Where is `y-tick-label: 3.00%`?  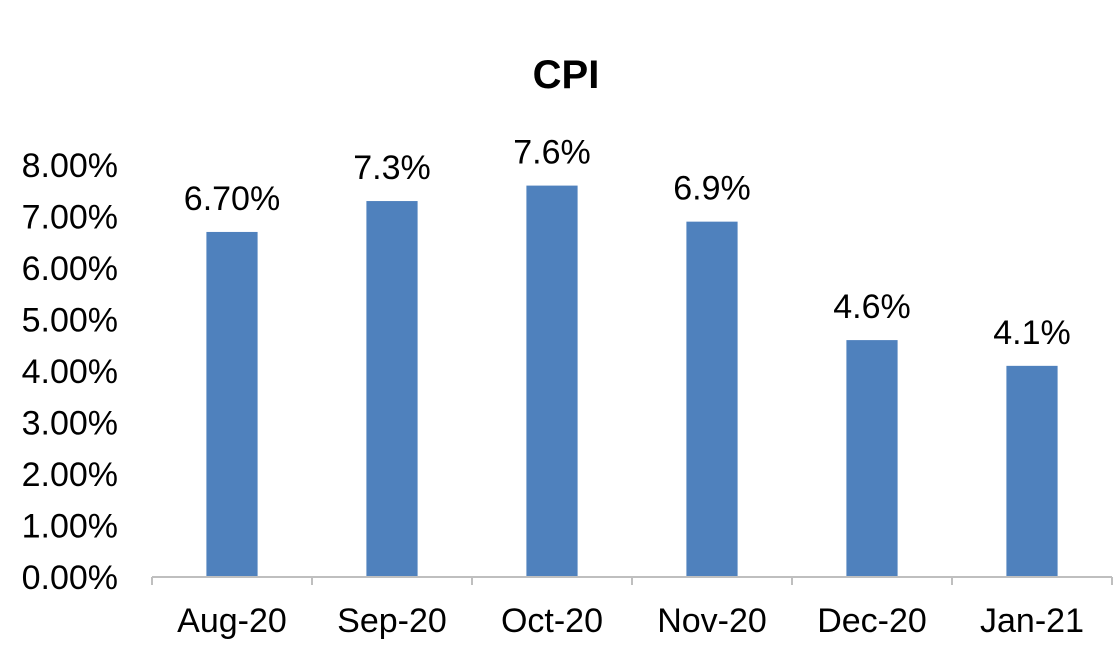
y-tick-label: 3.00% is located at coordinates (70, 424).